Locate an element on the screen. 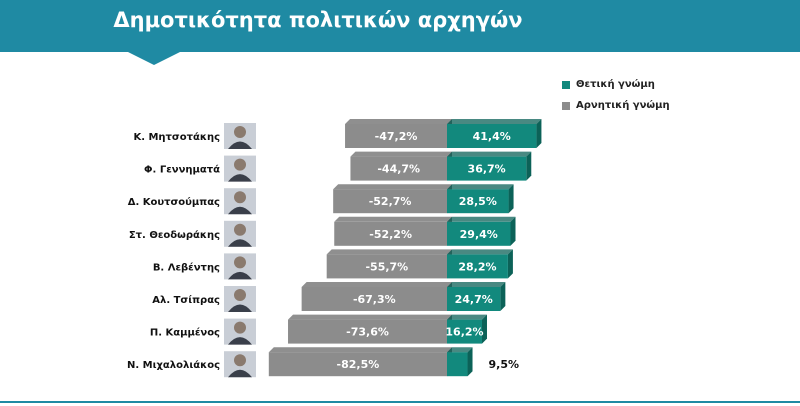 This screenshot has height=406, width=800. value-label-positive-7: 9,5% is located at coordinates (504, 364).